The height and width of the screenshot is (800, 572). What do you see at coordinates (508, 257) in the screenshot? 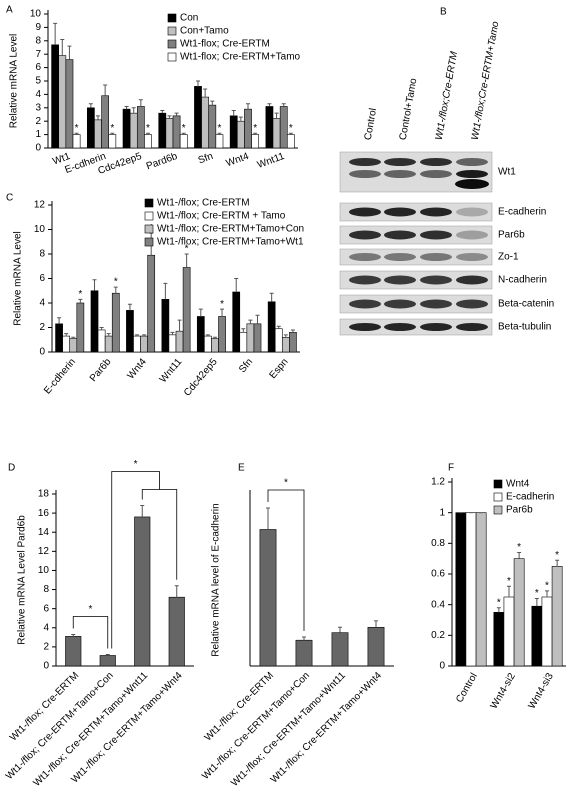
I see `row-label: Zo-1` at bounding box center [508, 257].